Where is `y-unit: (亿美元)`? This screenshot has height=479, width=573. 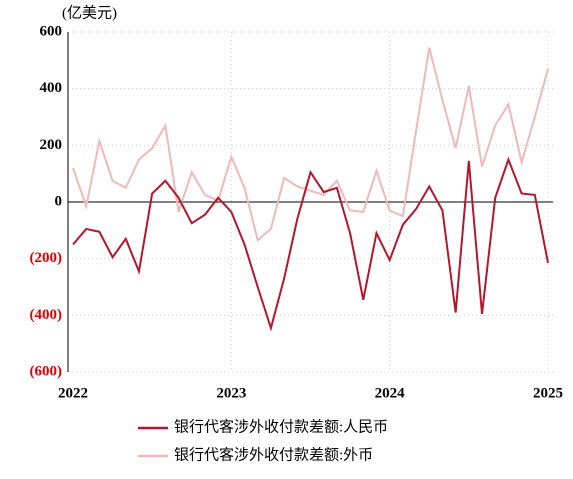
y-unit: (亿美元) is located at coordinates (89, 12).